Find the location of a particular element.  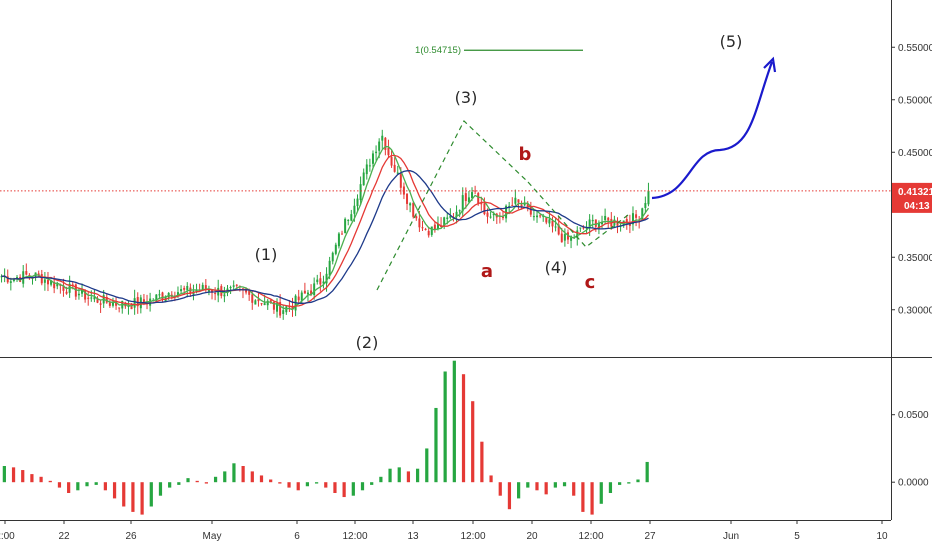

wave-4-pattern-line is located at coordinates (578, 214).